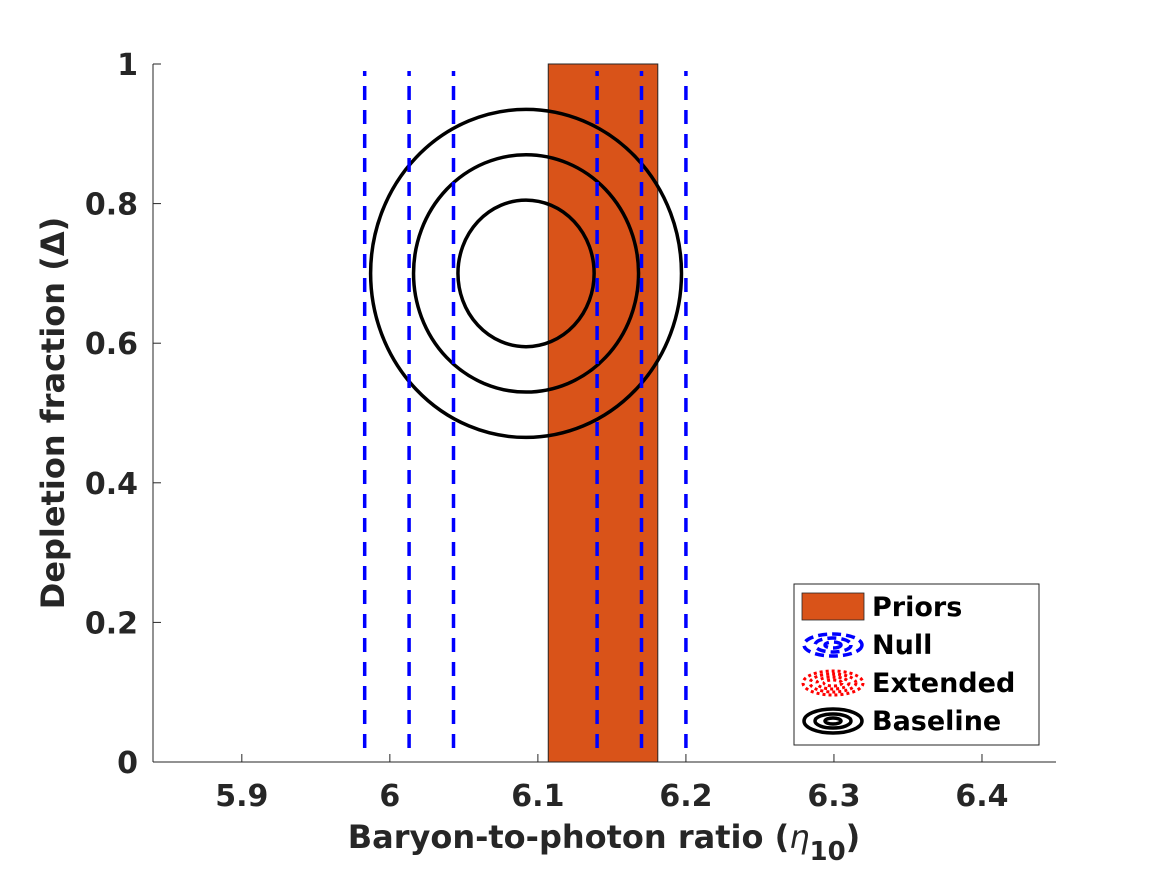 The width and height of the screenshot is (1167, 875). What do you see at coordinates (833, 721) in the screenshot?
I see `legend-swatch-baseline` at bounding box center [833, 721].